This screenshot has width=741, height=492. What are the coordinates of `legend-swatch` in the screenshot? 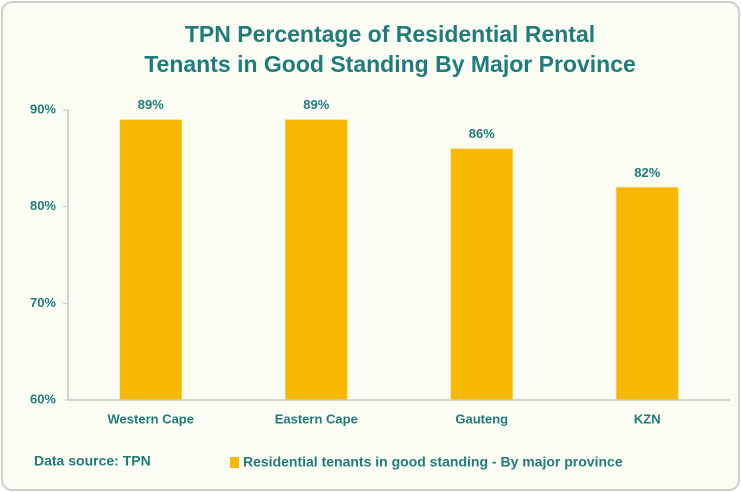 It's located at (234, 462).